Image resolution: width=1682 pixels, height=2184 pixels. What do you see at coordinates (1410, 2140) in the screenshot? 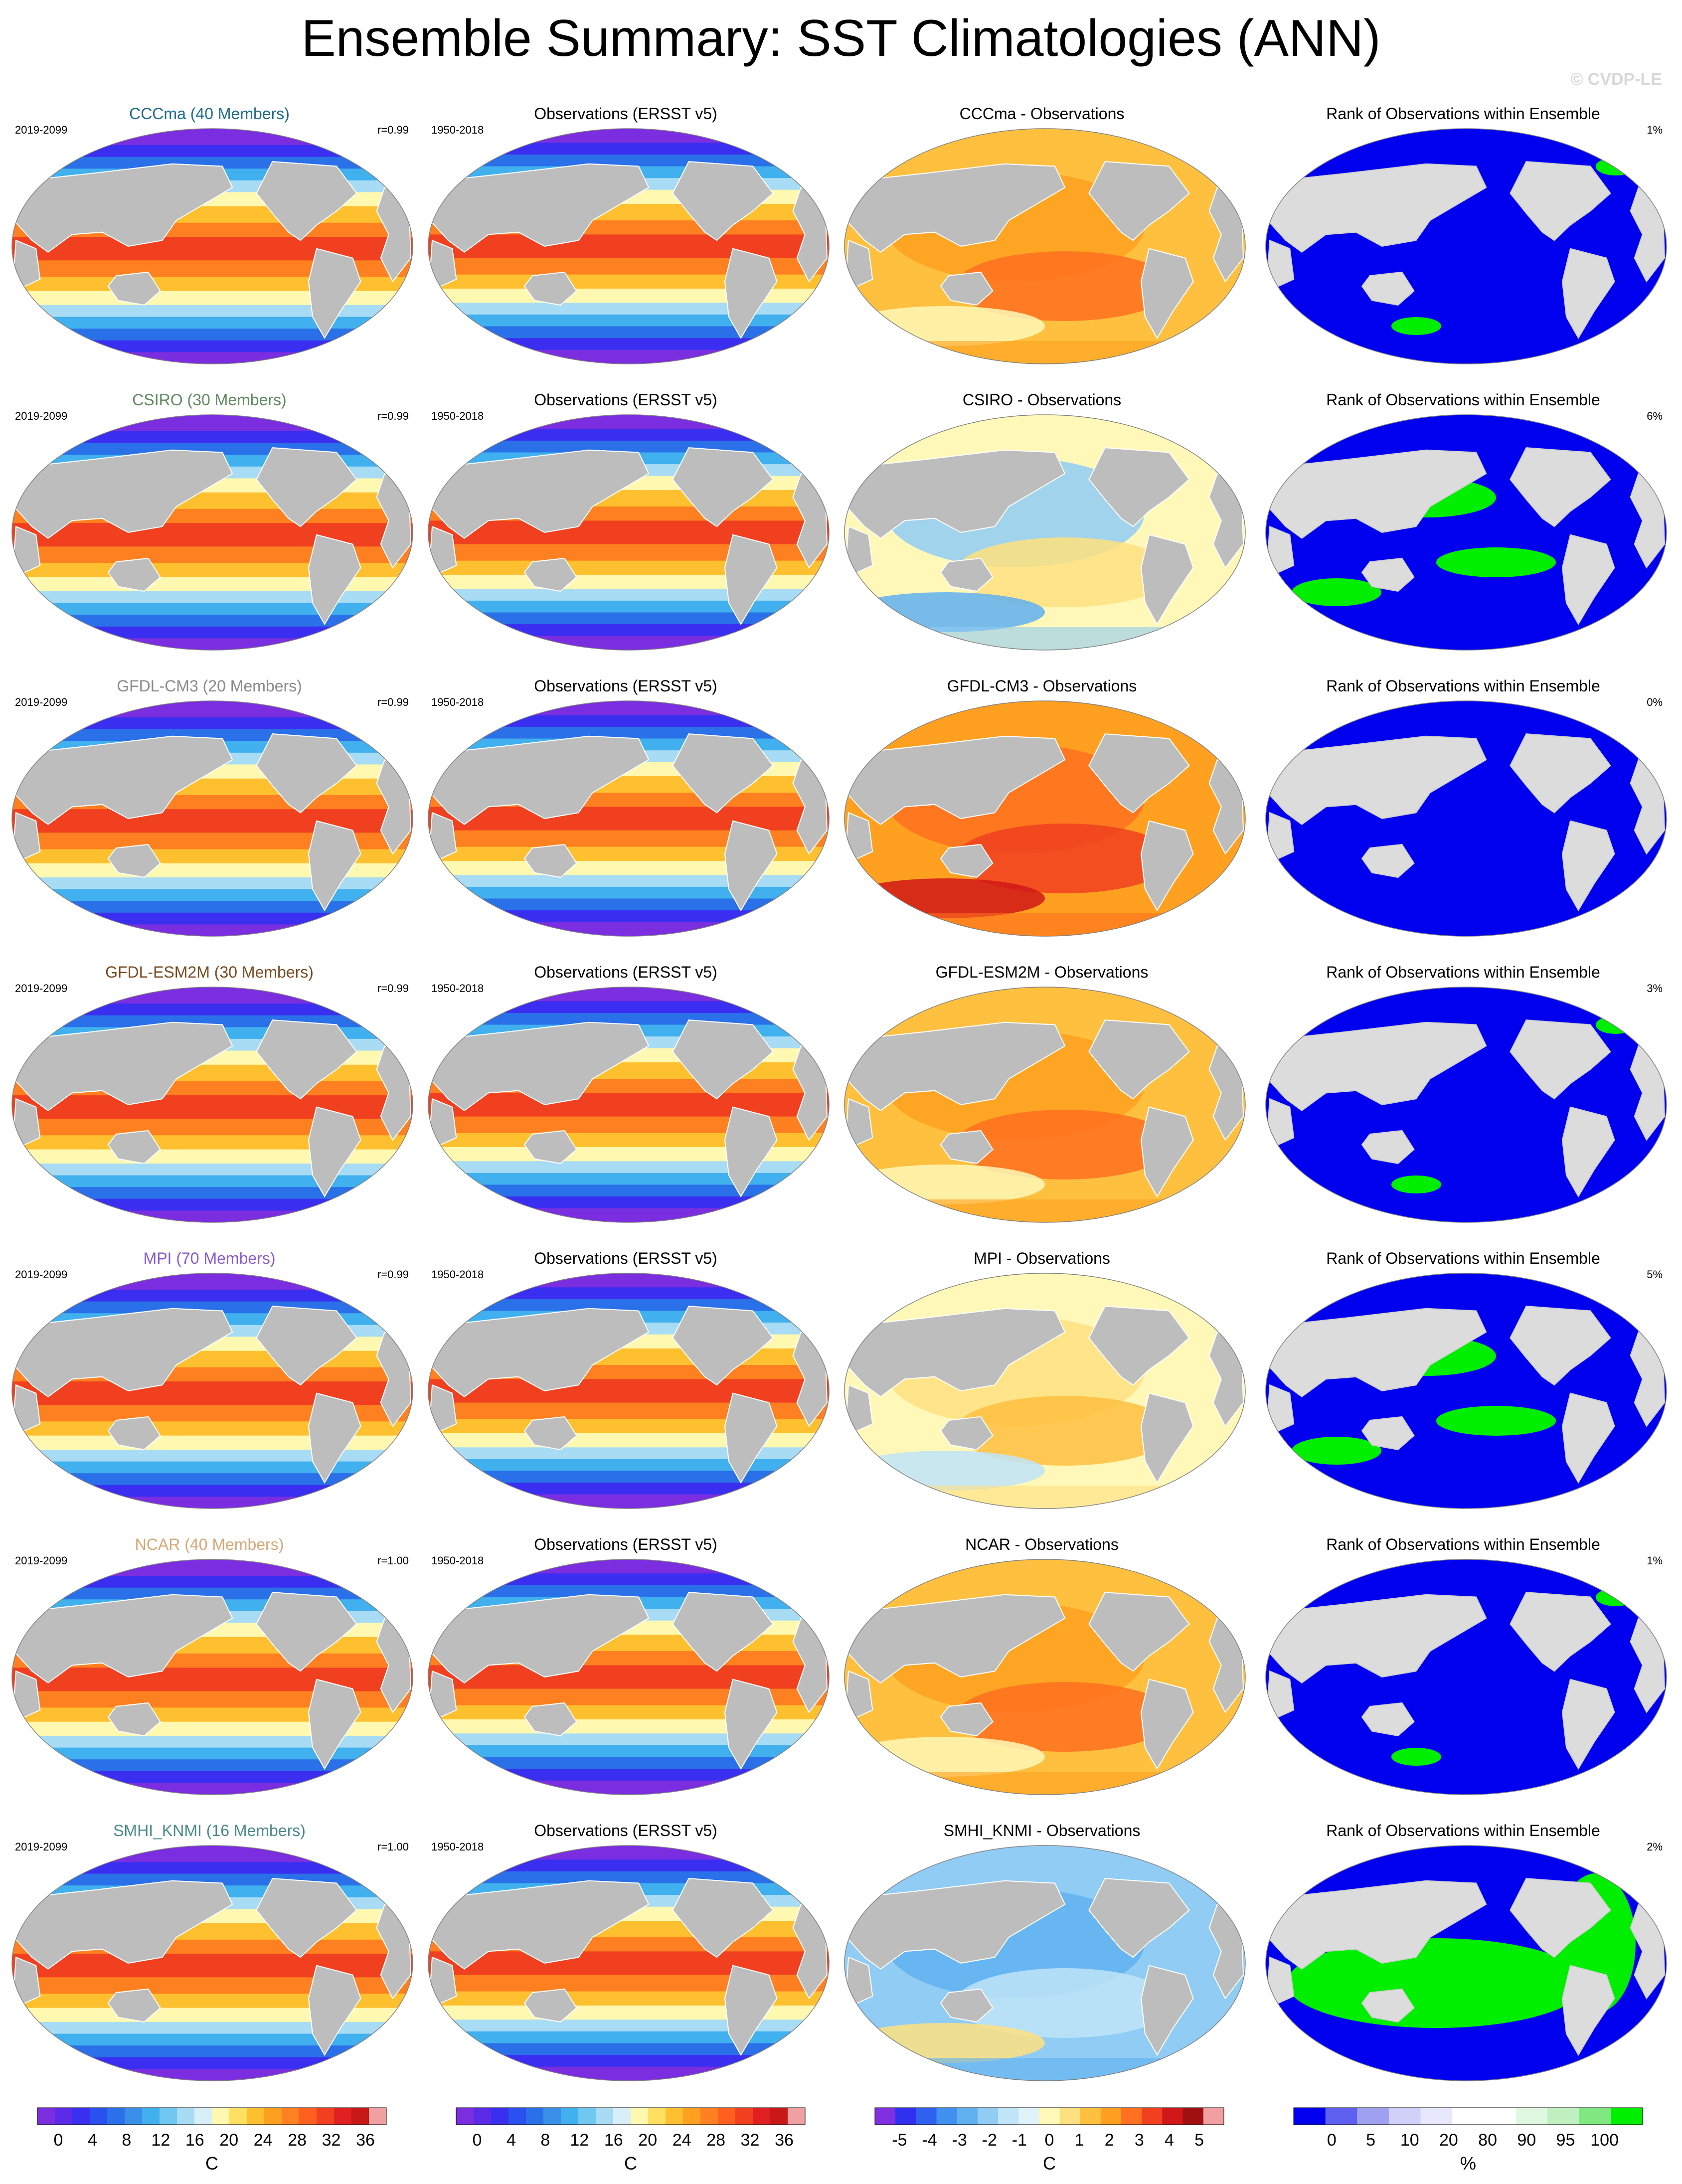
I see `colorbar-tick-label: 10` at bounding box center [1410, 2140].